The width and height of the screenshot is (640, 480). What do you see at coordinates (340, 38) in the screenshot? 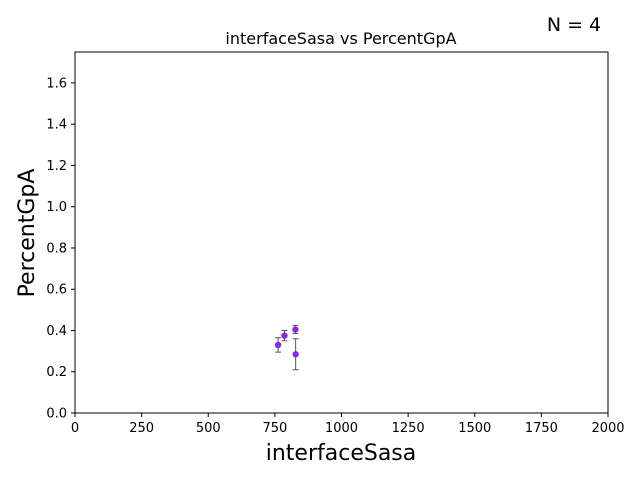
I see `chart-title: interfaceSasa vs PercentGpA` at bounding box center [340, 38].